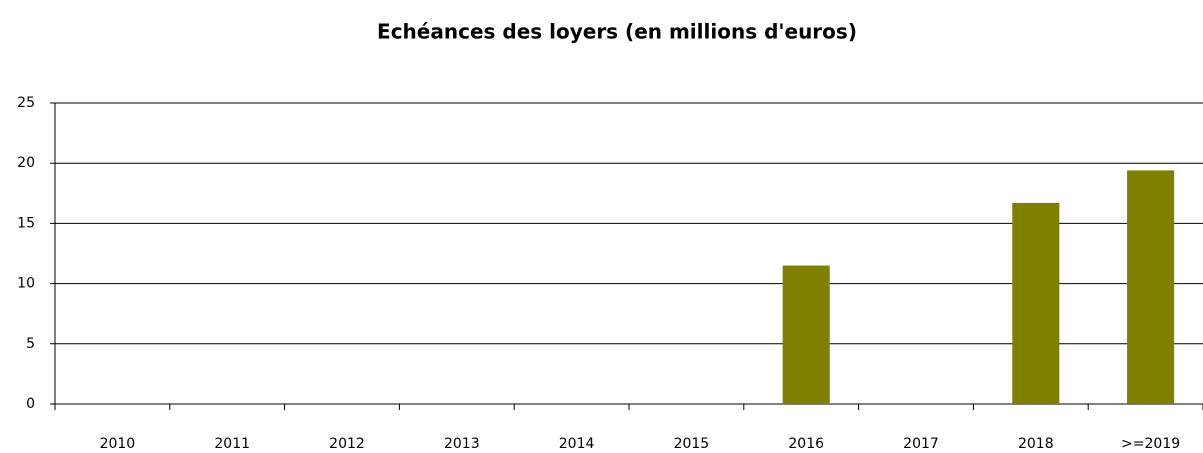 Image resolution: width=1203 pixels, height=453 pixels. I want to click on x-tick-label: 2015, so click(692, 444).